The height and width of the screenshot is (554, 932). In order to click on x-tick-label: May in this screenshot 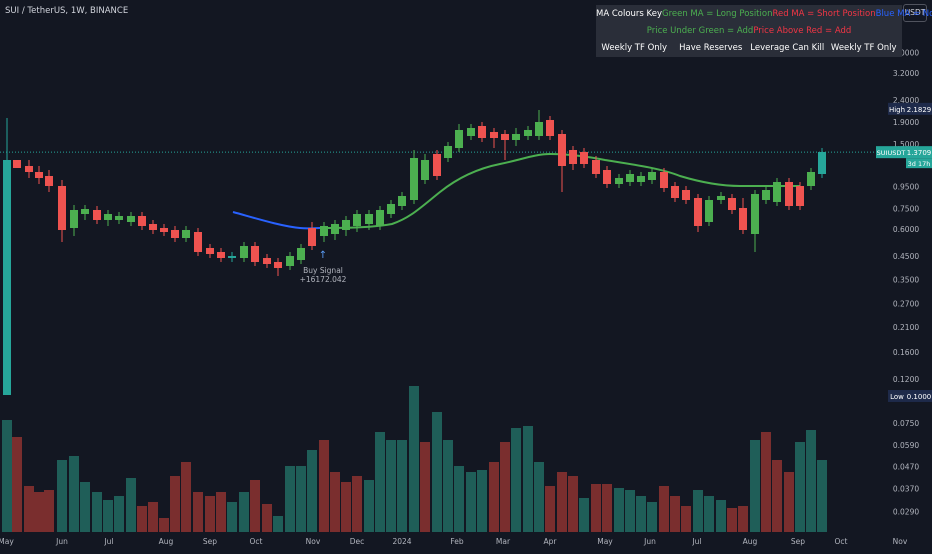, I will do `click(605, 541)`.